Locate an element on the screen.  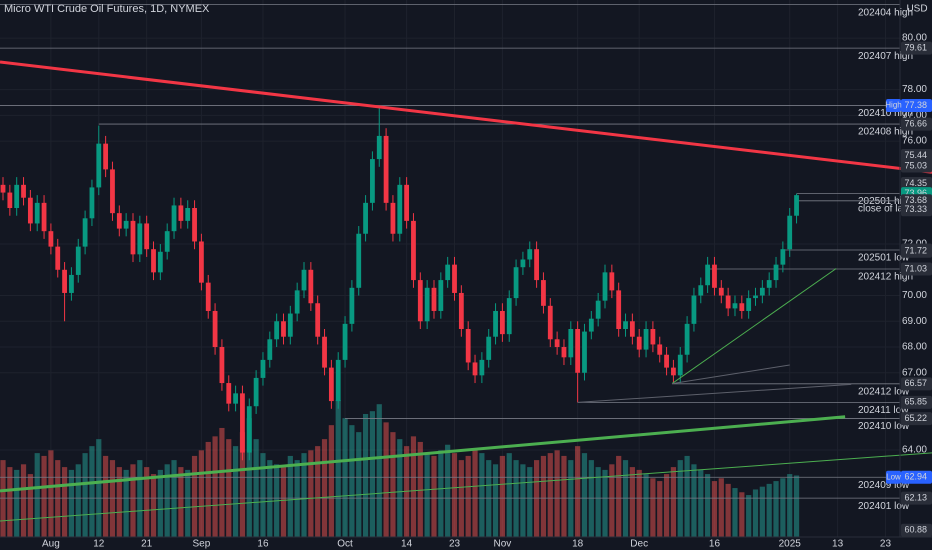
price-tag-label: 73.33 is located at coordinates (915, 209).